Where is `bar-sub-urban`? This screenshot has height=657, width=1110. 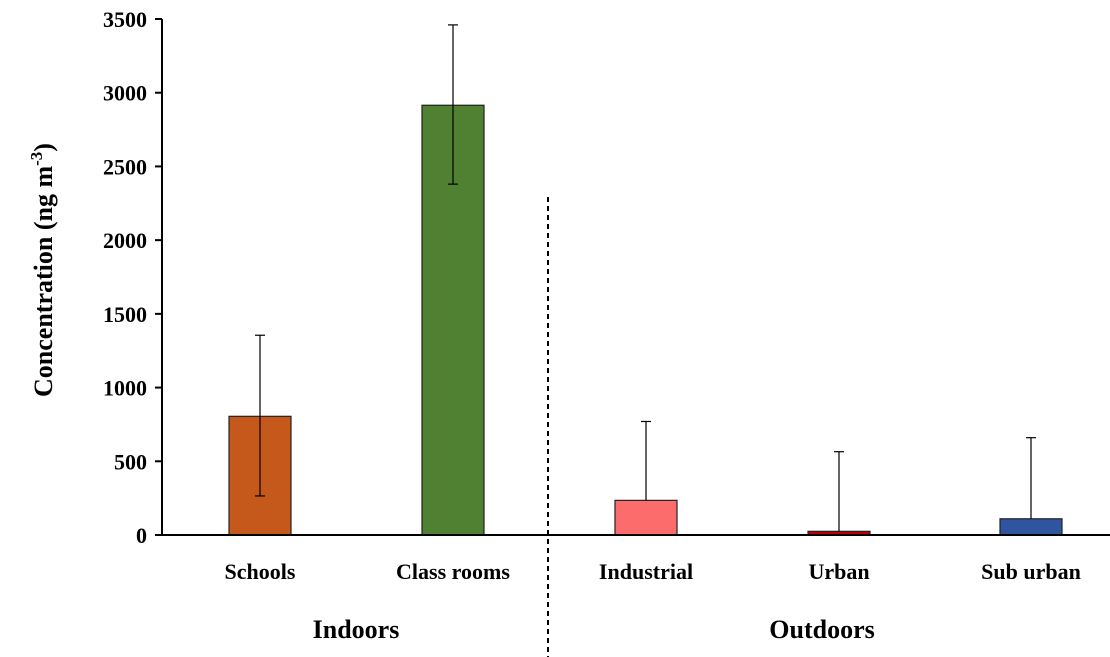 bar-sub-urban is located at coordinates (1031, 527).